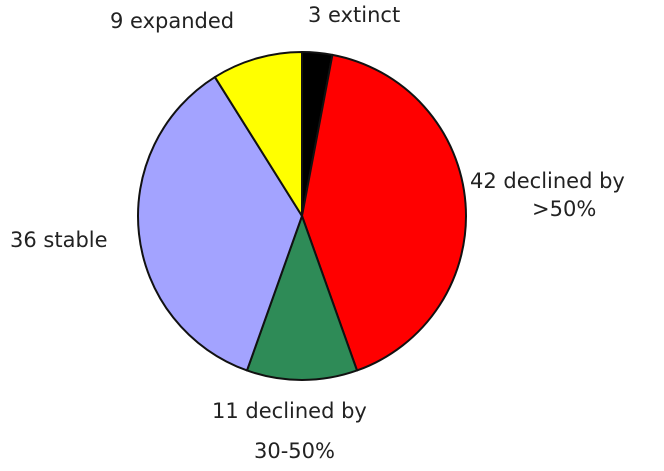  Describe the element at coordinates (289, 431) in the screenshot. I see `slice-label: 11 declined by 30-50%` at that location.